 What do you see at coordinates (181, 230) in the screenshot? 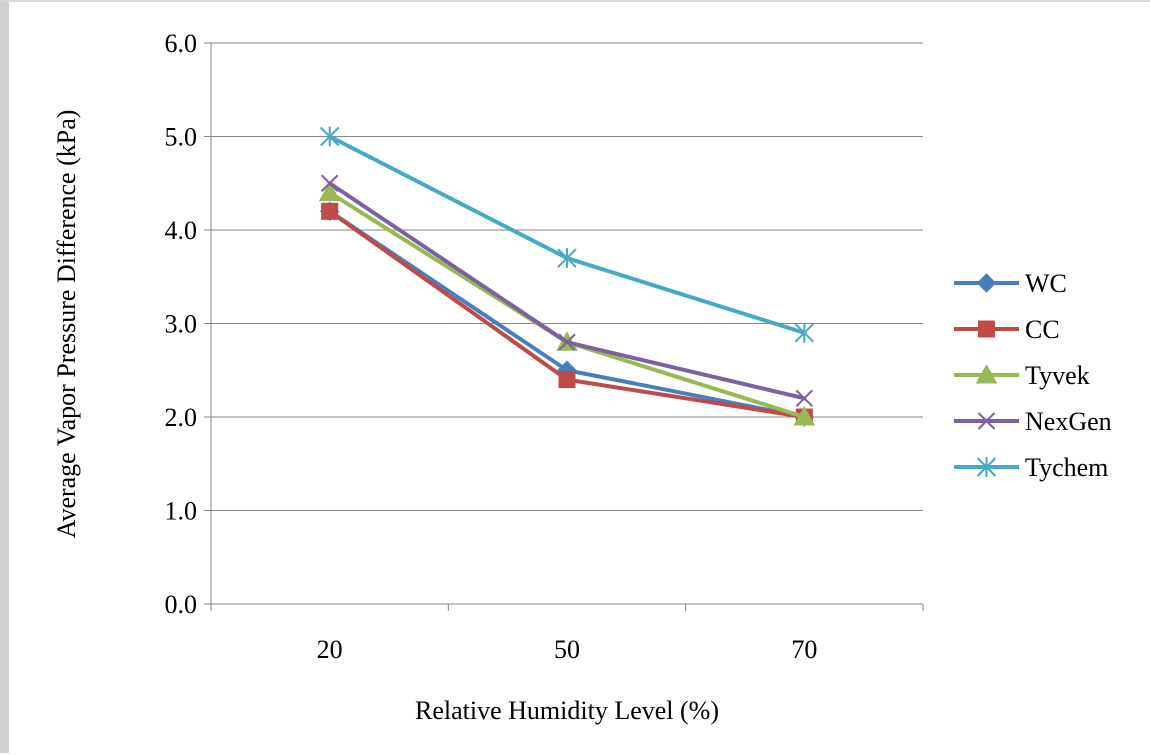
I see `y-tick-label: 4.0` at bounding box center [181, 230].